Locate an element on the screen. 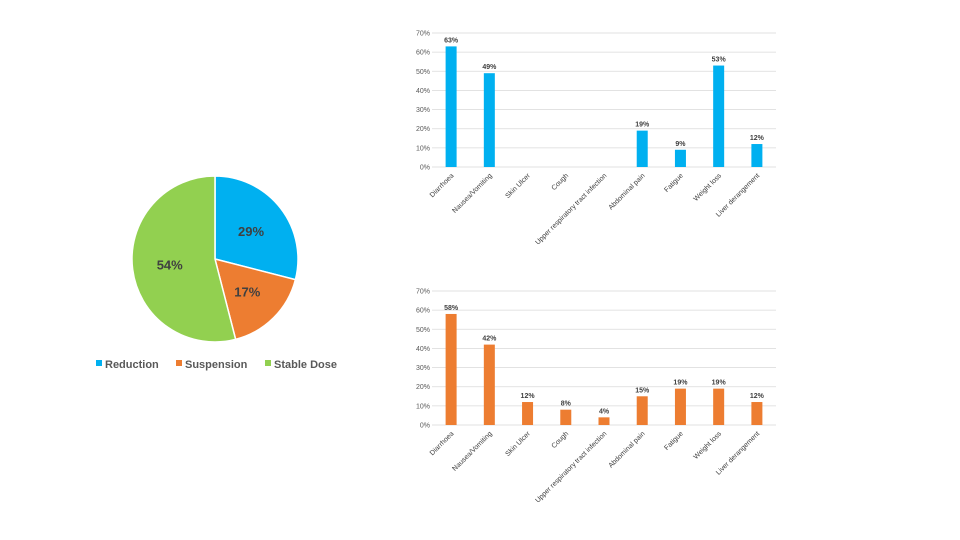  bar-data-label: 53% is located at coordinates (719, 60).